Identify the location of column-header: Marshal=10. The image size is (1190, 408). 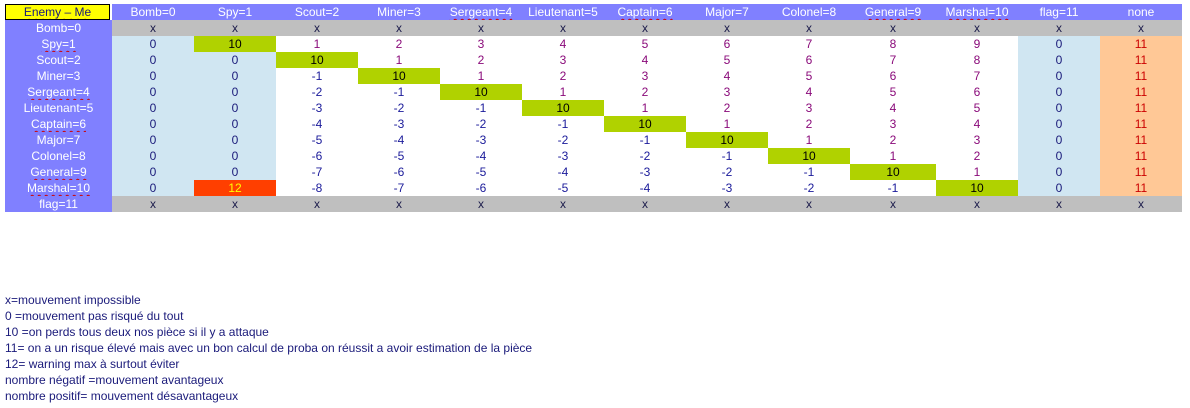
(977, 12).